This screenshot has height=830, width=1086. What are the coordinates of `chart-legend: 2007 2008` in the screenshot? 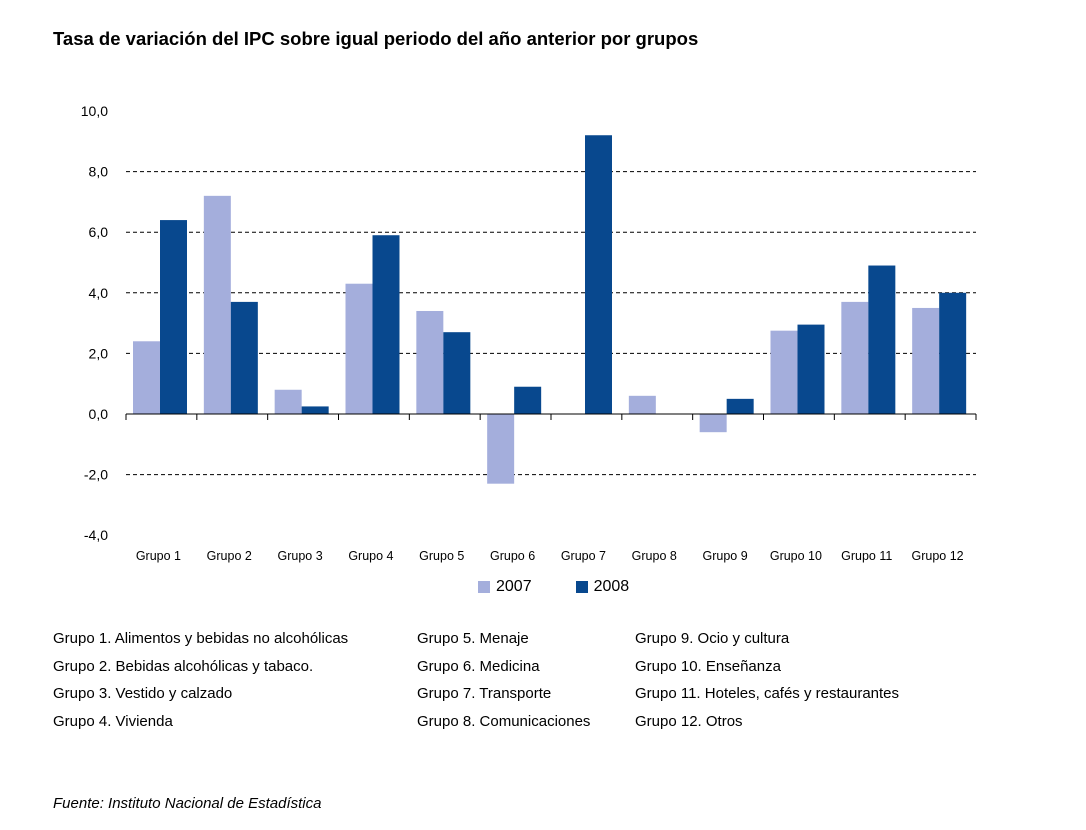 It's located at (553, 587).